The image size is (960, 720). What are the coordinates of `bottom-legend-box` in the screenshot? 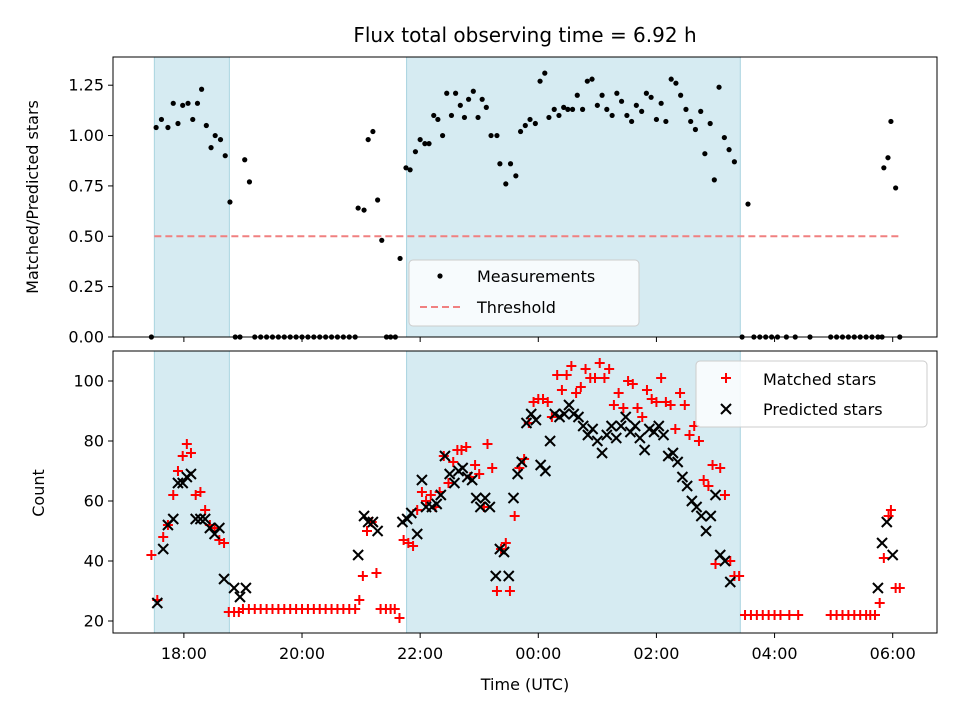 It's located at (811, 394).